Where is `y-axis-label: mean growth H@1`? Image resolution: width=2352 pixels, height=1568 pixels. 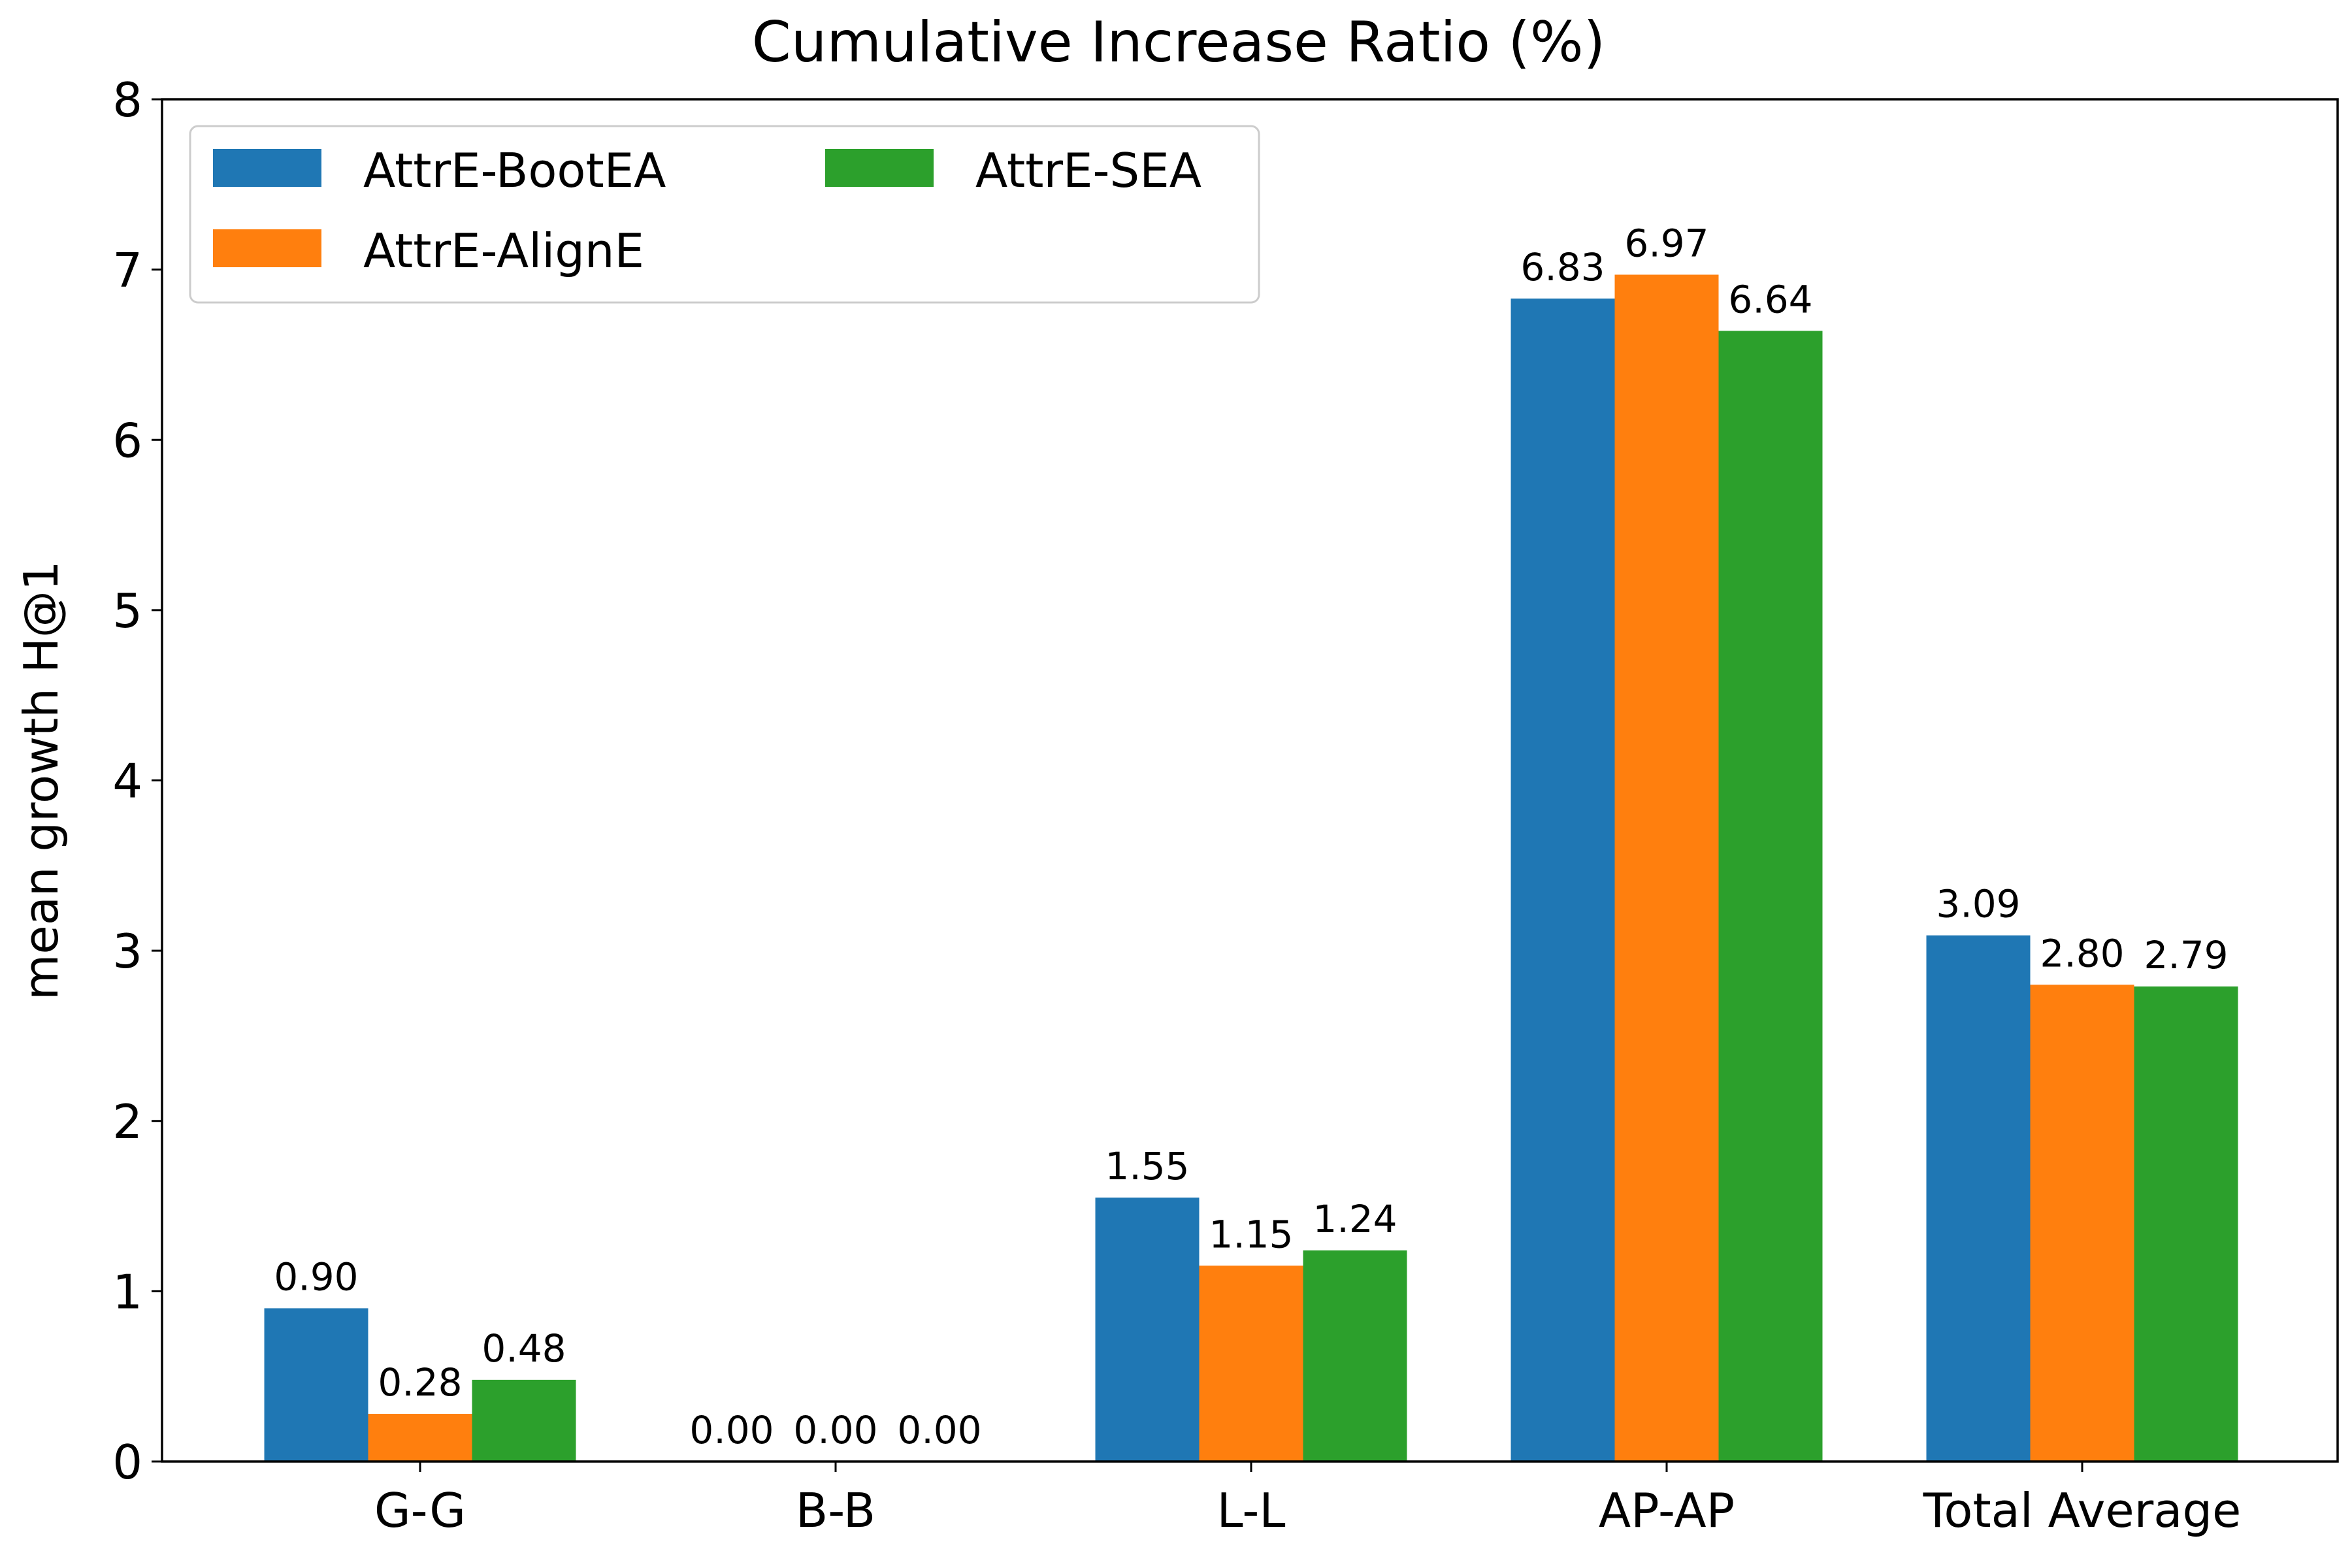
y-axis-label: mean growth H@1 is located at coordinates (41, 780).